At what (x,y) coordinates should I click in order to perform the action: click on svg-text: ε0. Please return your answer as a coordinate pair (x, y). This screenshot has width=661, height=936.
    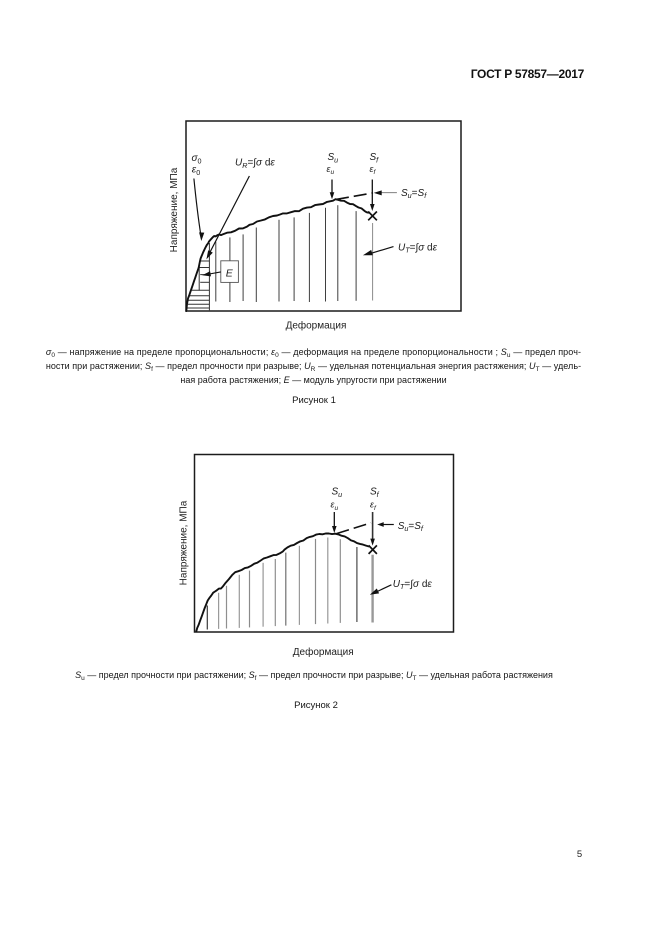
    Looking at the image, I should click on (196, 171).